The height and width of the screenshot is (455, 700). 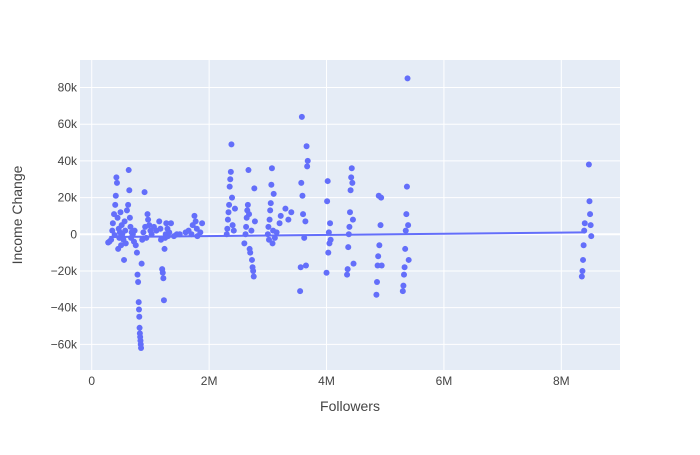 What do you see at coordinates (350, 406) in the screenshot?
I see `x-axis-title: Followers` at bounding box center [350, 406].